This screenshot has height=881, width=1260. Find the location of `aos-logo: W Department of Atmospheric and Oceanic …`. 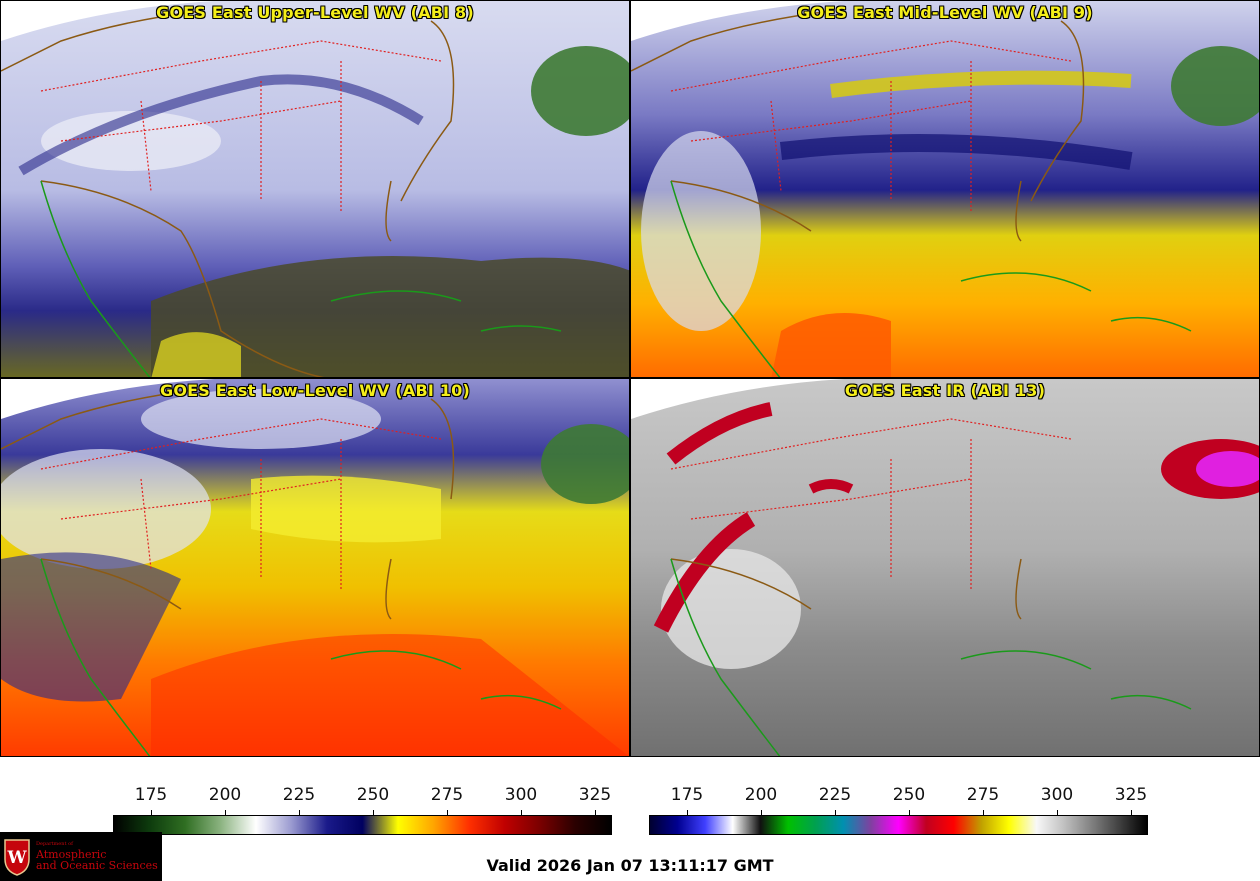

aos-logo: W Department of Atmospheric and Oceanic … is located at coordinates (81, 856).